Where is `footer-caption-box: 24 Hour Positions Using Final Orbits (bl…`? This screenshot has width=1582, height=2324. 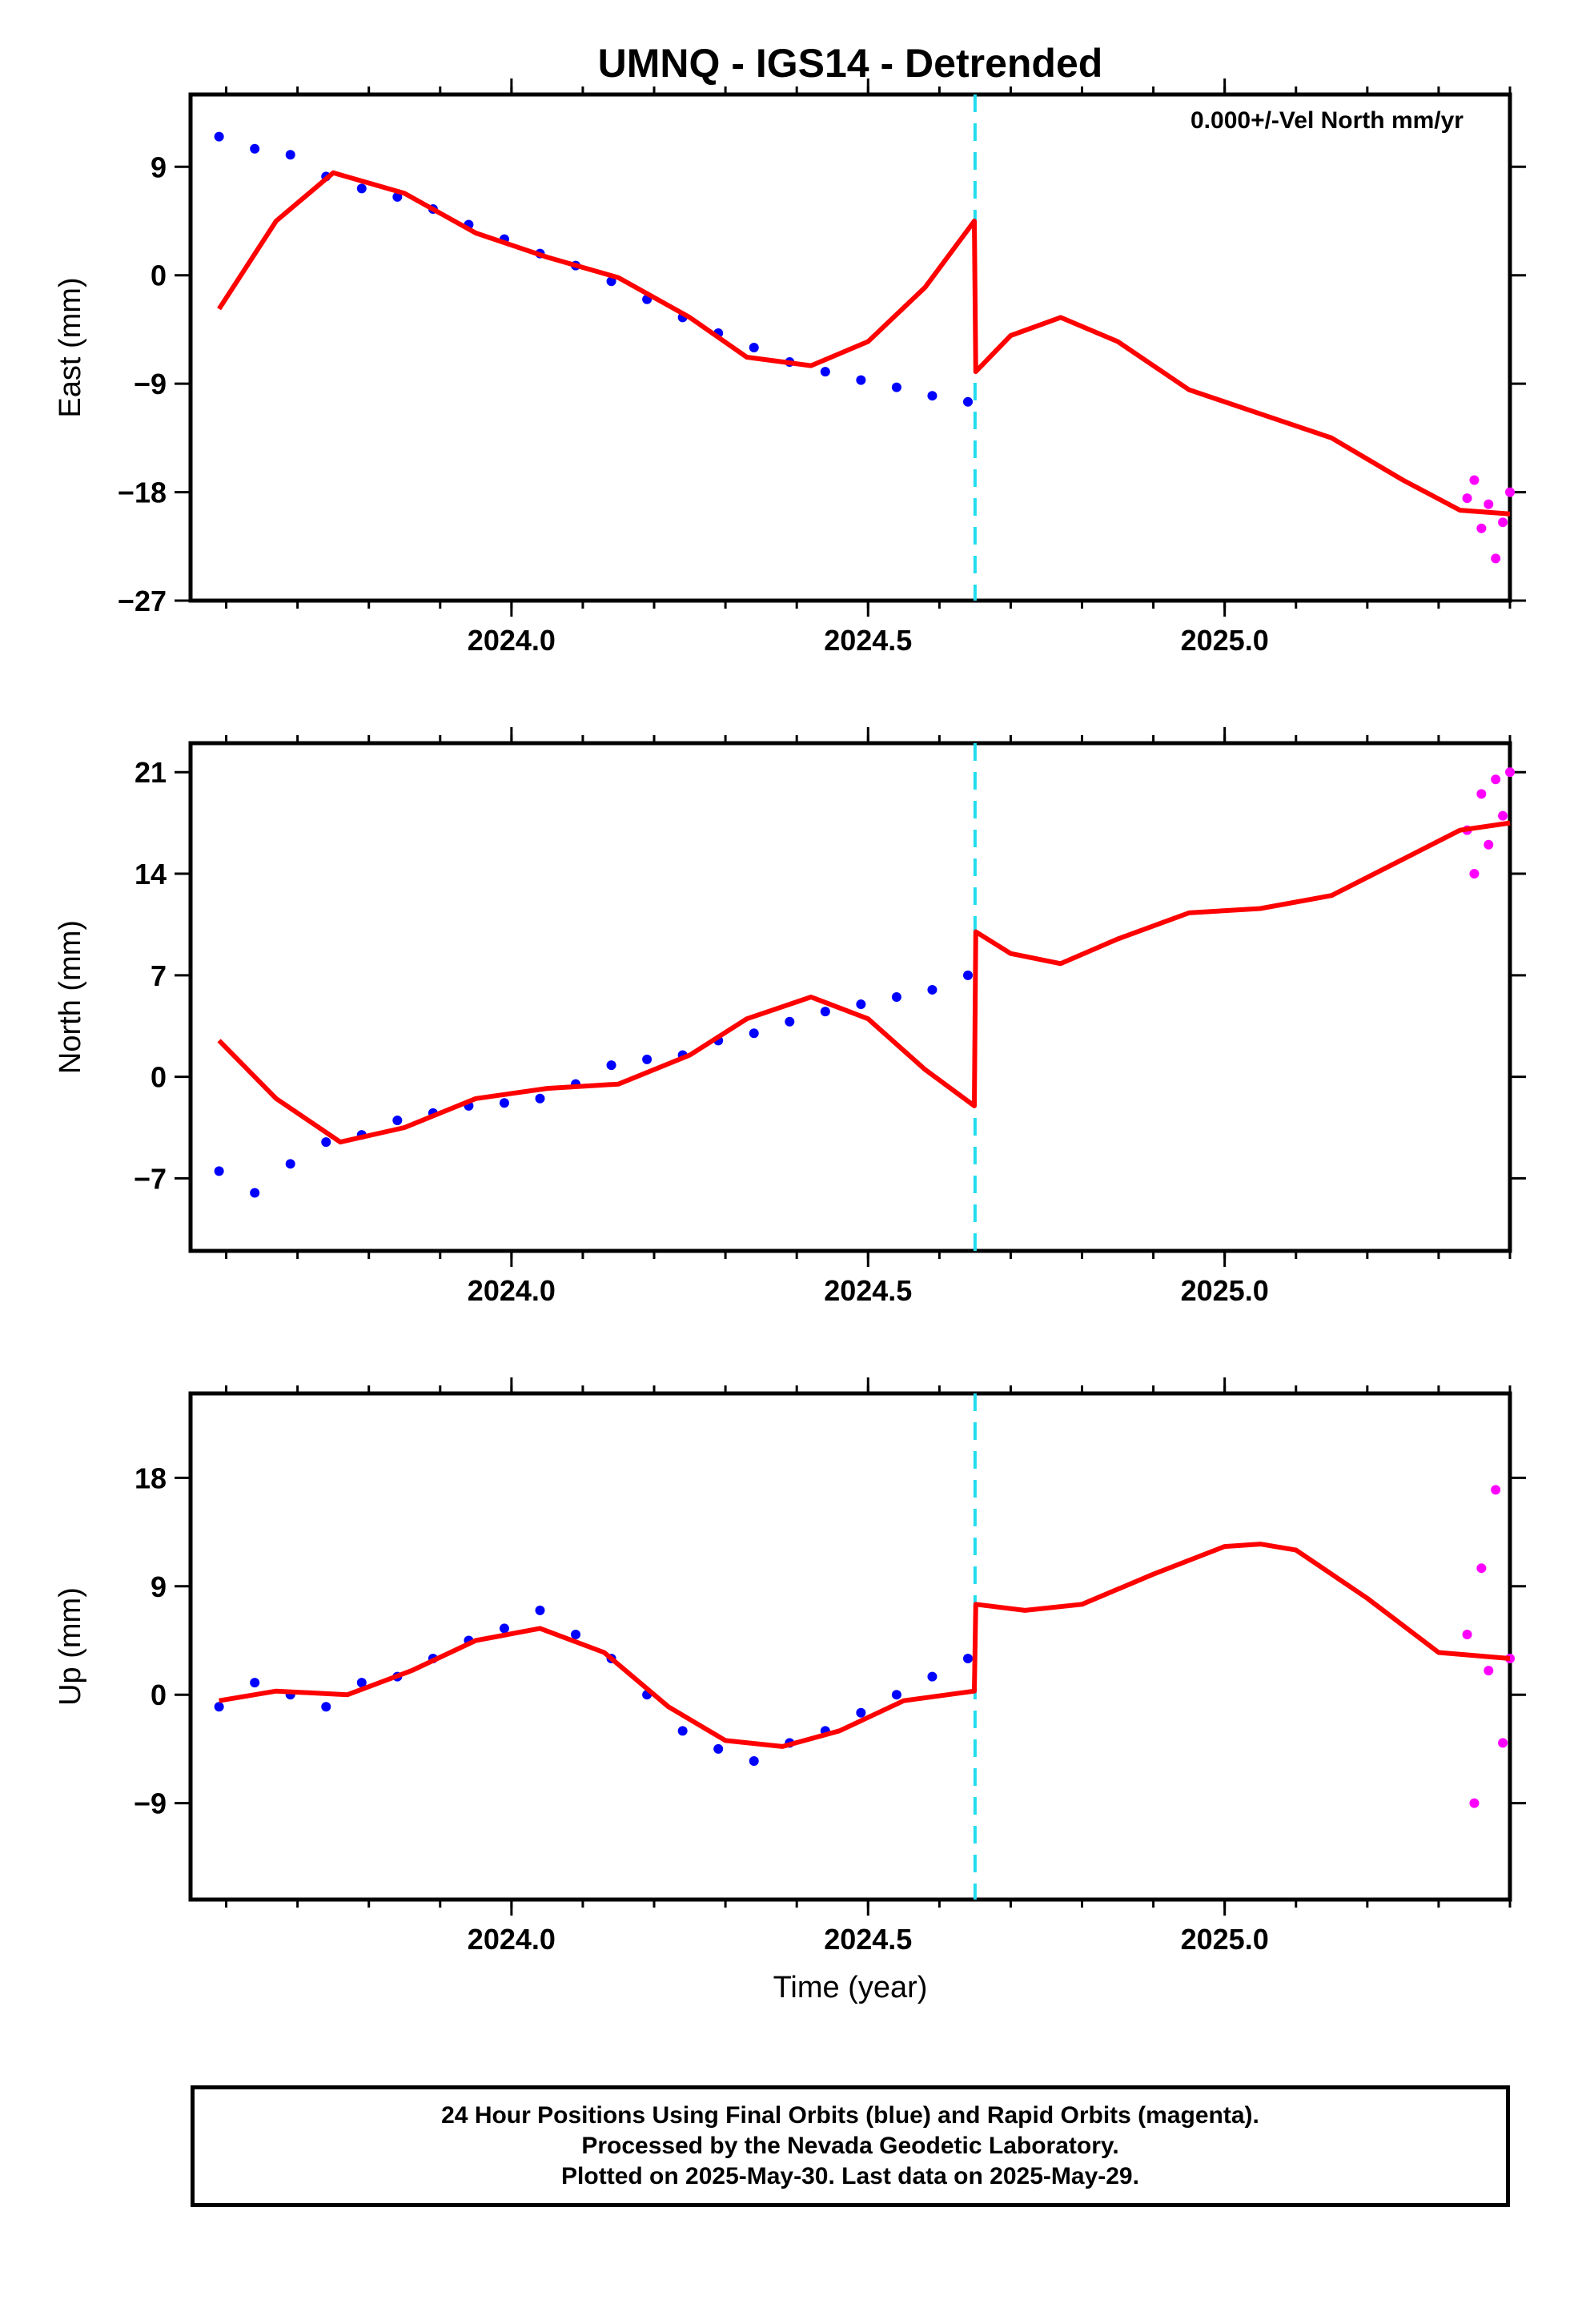
footer-caption-box: 24 Hour Positions Using Final Orbits (bl… is located at coordinates (850, 2146).